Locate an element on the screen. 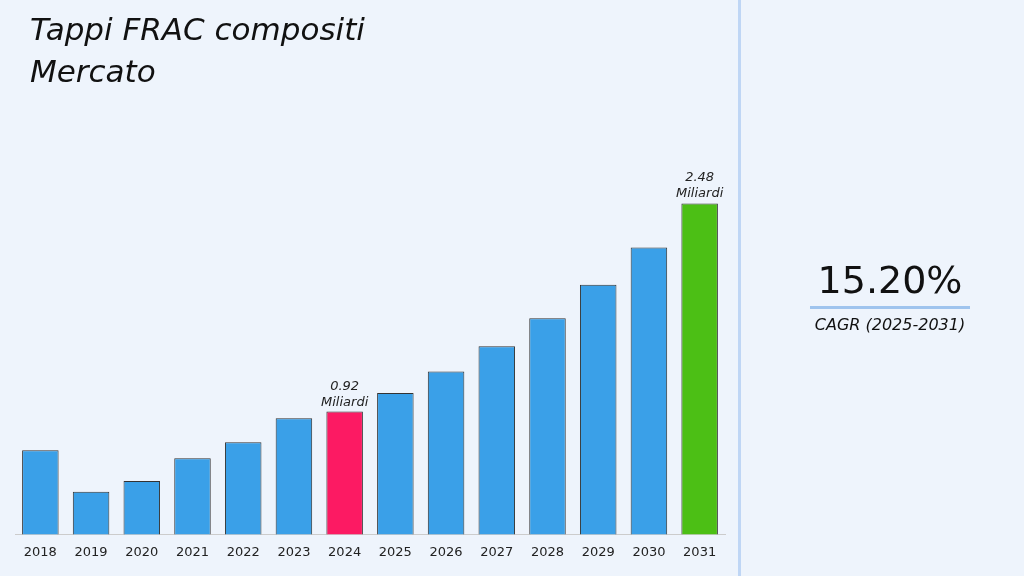 The width and height of the screenshot is (1024, 576). x-tick-label: 2026 is located at coordinates (446, 551).